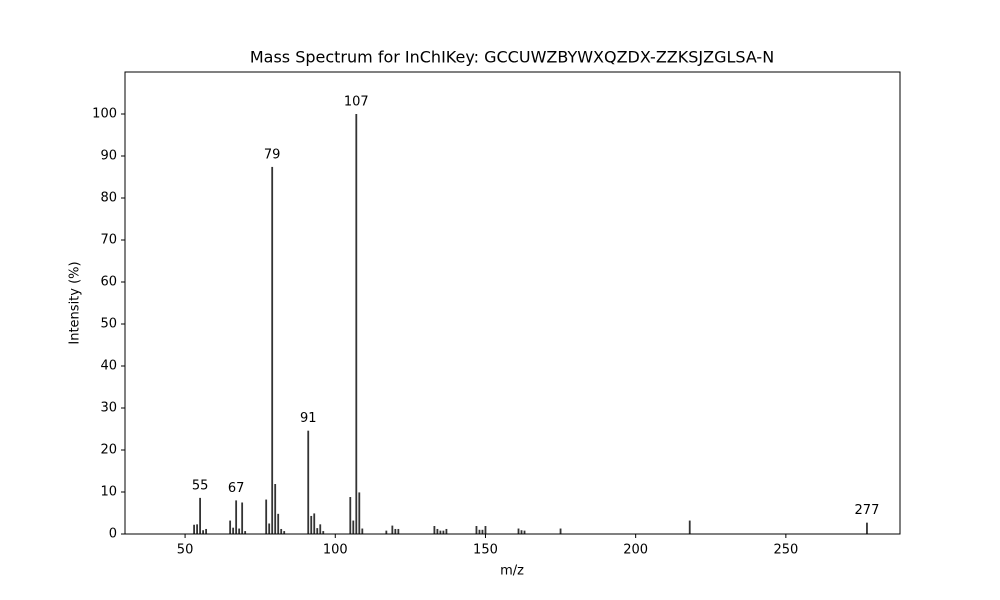  Describe the element at coordinates (308, 418) in the screenshot. I see `peak-label: 91` at that location.